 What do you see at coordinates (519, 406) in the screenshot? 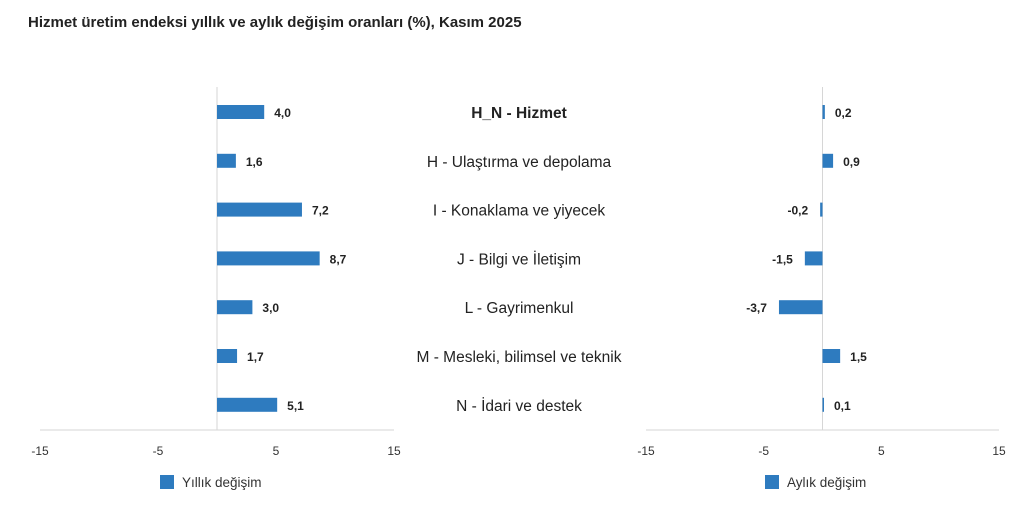
I see `category-label: N - İdari ve destek` at bounding box center [519, 406].